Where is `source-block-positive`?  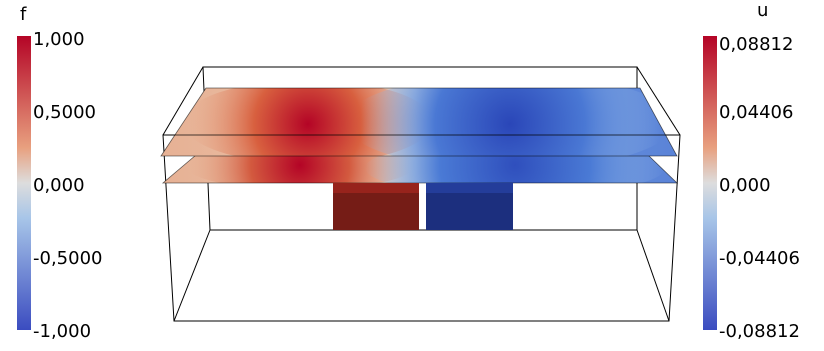 source-block-positive is located at coordinates (376, 206).